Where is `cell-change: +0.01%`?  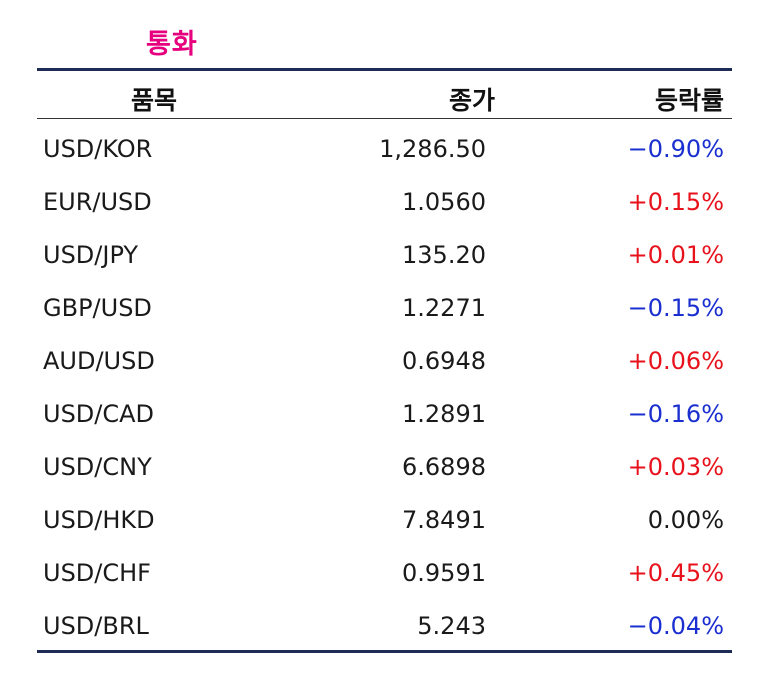
cell-change: +0.01% is located at coordinates (675, 255).